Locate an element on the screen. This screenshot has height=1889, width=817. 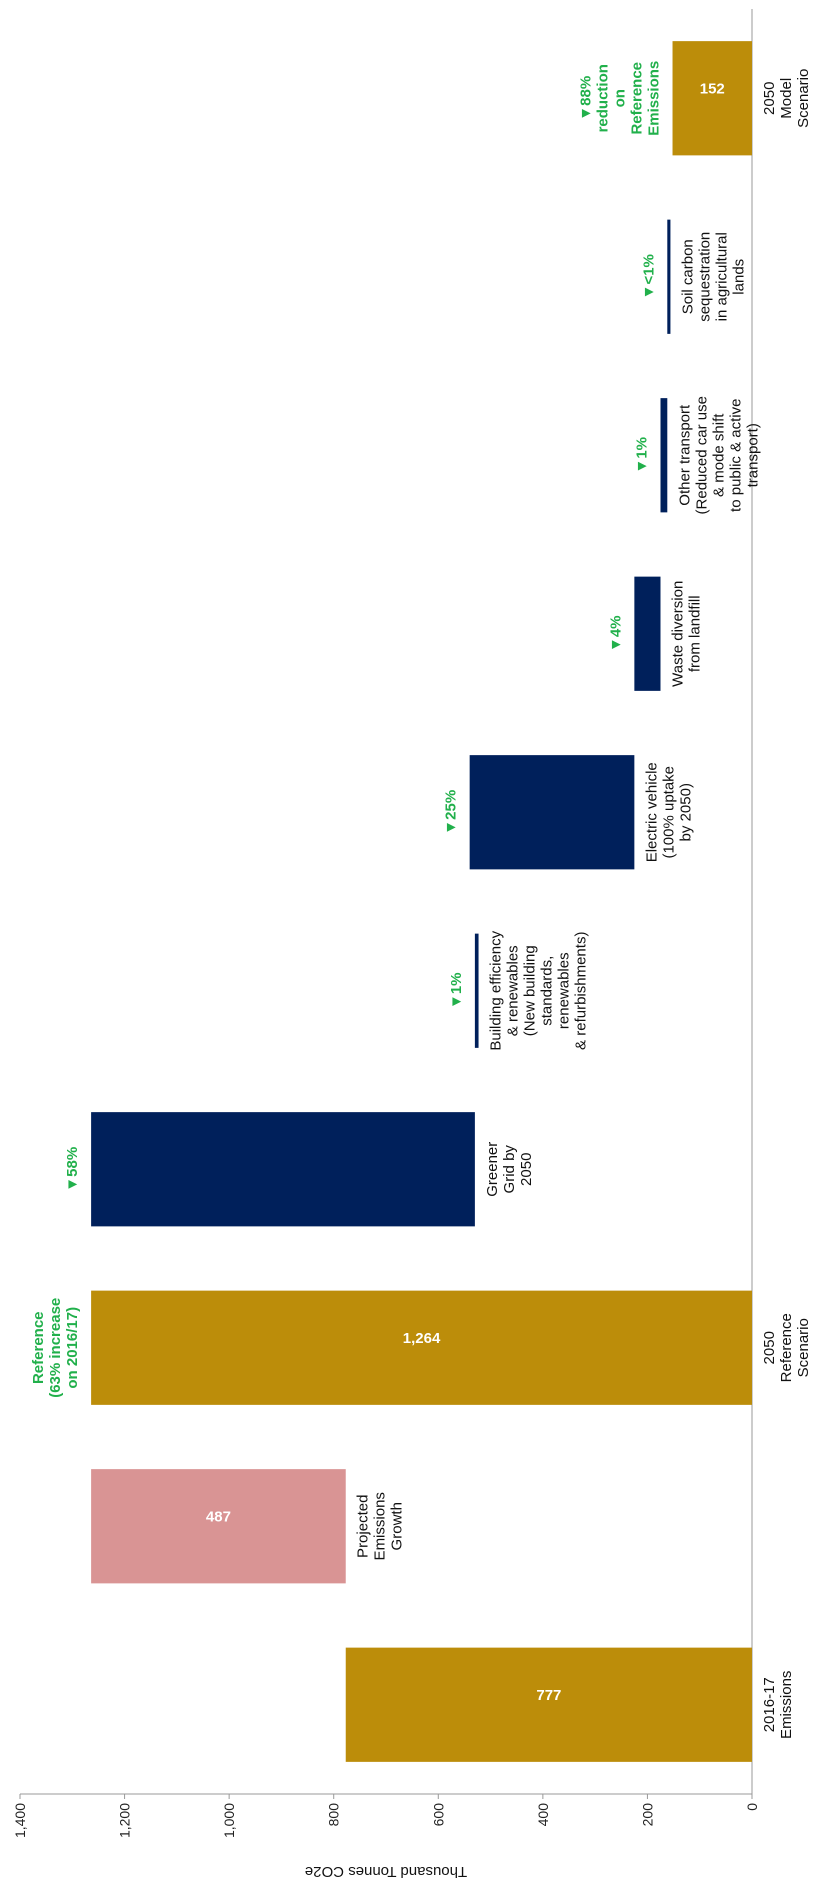
y-tick-label: 0 is located at coordinates (752, 1807).